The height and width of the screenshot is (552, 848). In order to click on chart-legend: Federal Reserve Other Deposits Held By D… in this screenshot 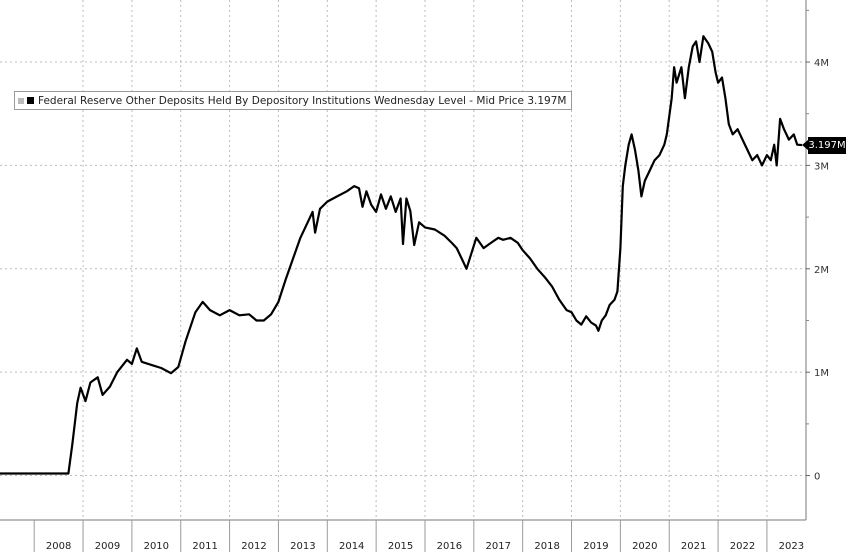, I will do `click(293, 100)`.